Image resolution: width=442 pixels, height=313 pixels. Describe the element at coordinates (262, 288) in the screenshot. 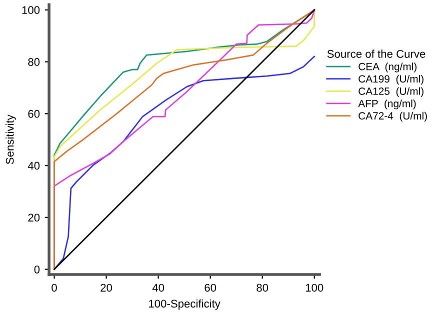

I see `x-tick-label: 80` at that location.